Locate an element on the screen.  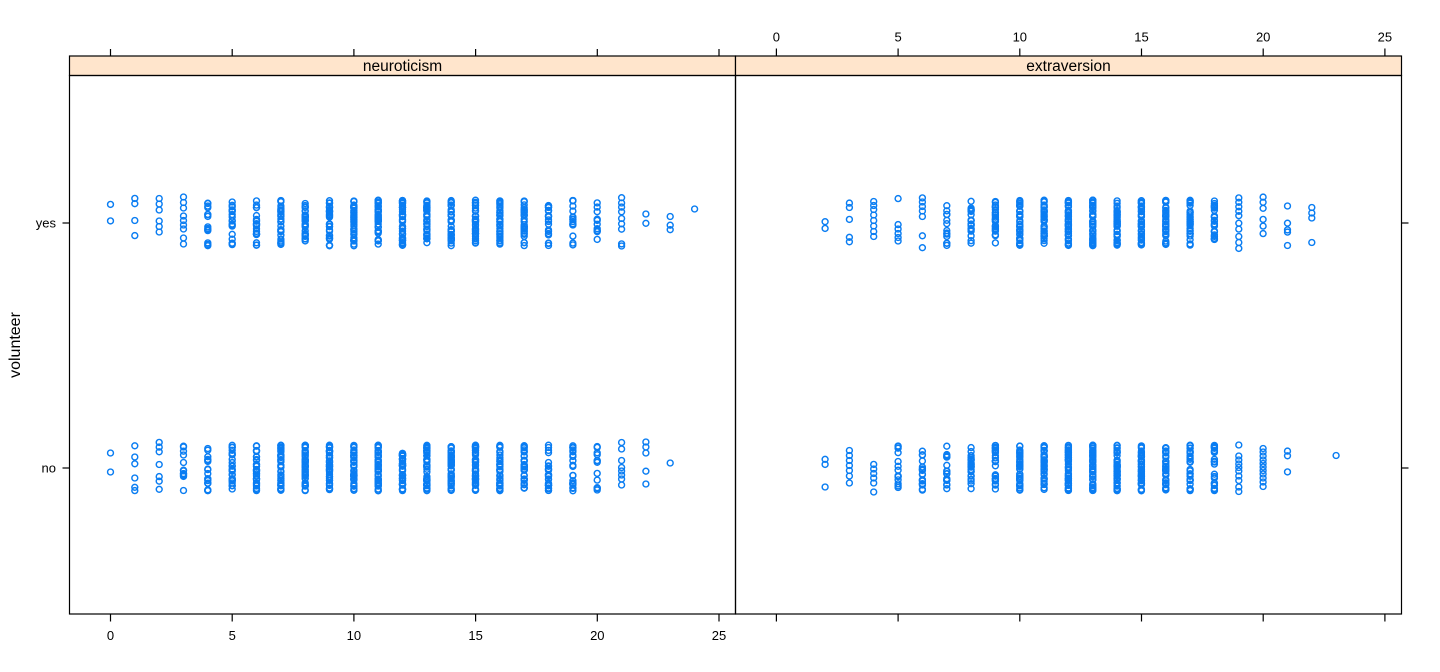
svg-text: yes is located at coordinates (46, 223).